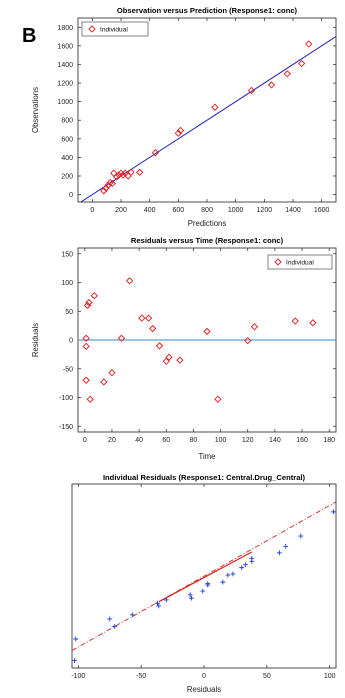 Image resolution: width=345 pixels, height=698 pixels. Describe the element at coordinates (166, 440) in the screenshot. I see `x-tick-label: 60` at that location.